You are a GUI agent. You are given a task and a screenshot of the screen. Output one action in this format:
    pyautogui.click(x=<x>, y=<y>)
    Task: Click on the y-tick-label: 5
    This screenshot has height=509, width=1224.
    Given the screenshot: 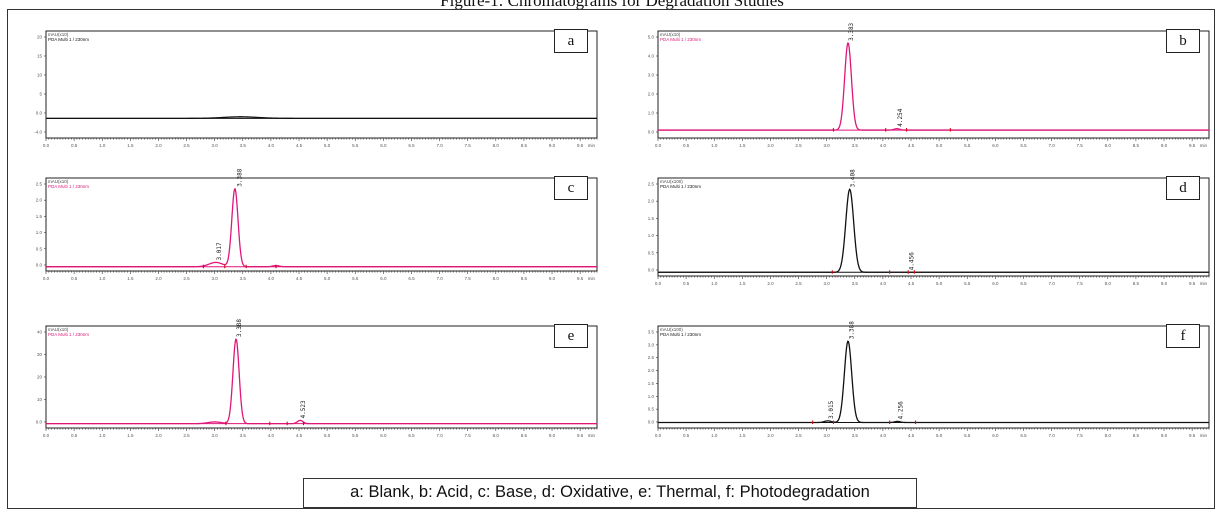 What is the action you would take?
    pyautogui.click(x=40, y=94)
    